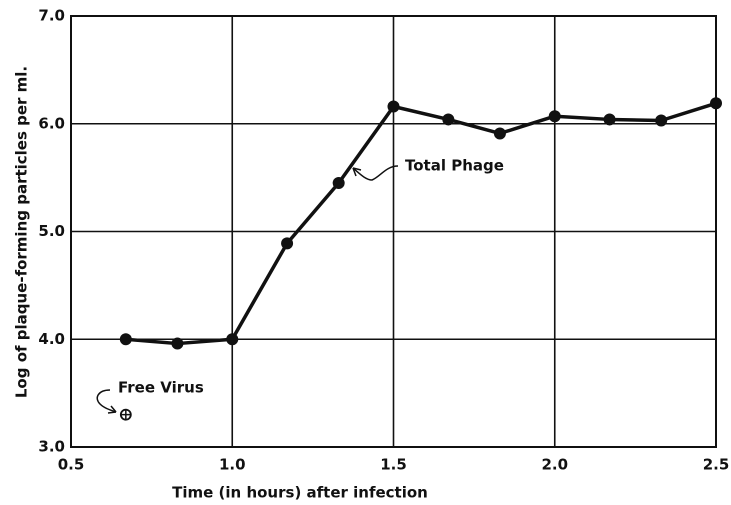 The image size is (731, 505). What do you see at coordinates (232, 465) in the screenshot?
I see `x-tick-label: 1.0` at bounding box center [232, 465].